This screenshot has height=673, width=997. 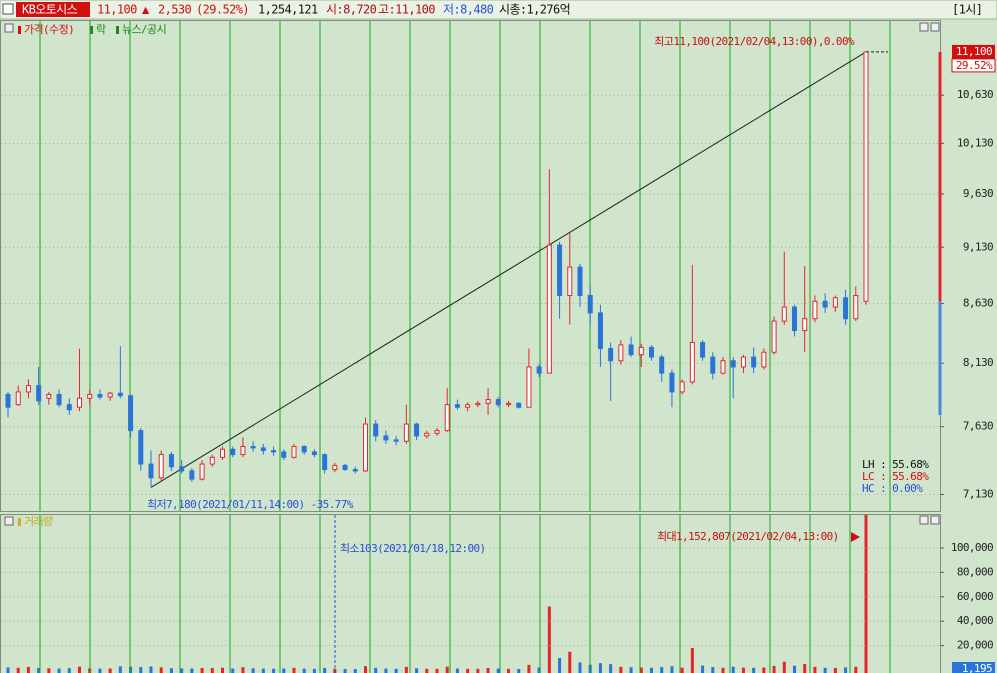 I want to click on legend-price: 가격(수정), so click(x=49, y=29).